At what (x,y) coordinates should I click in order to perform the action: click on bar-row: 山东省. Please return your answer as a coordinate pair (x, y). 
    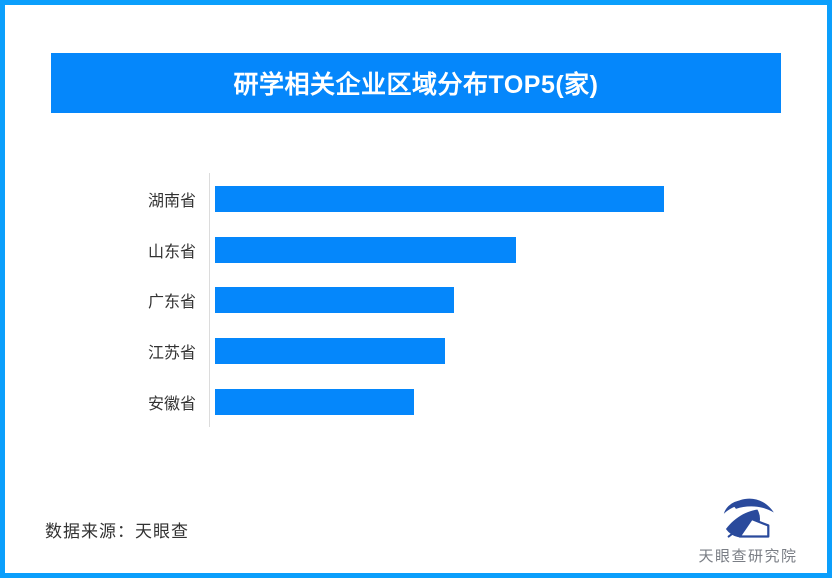
    Looking at the image, I should click on (470, 250).